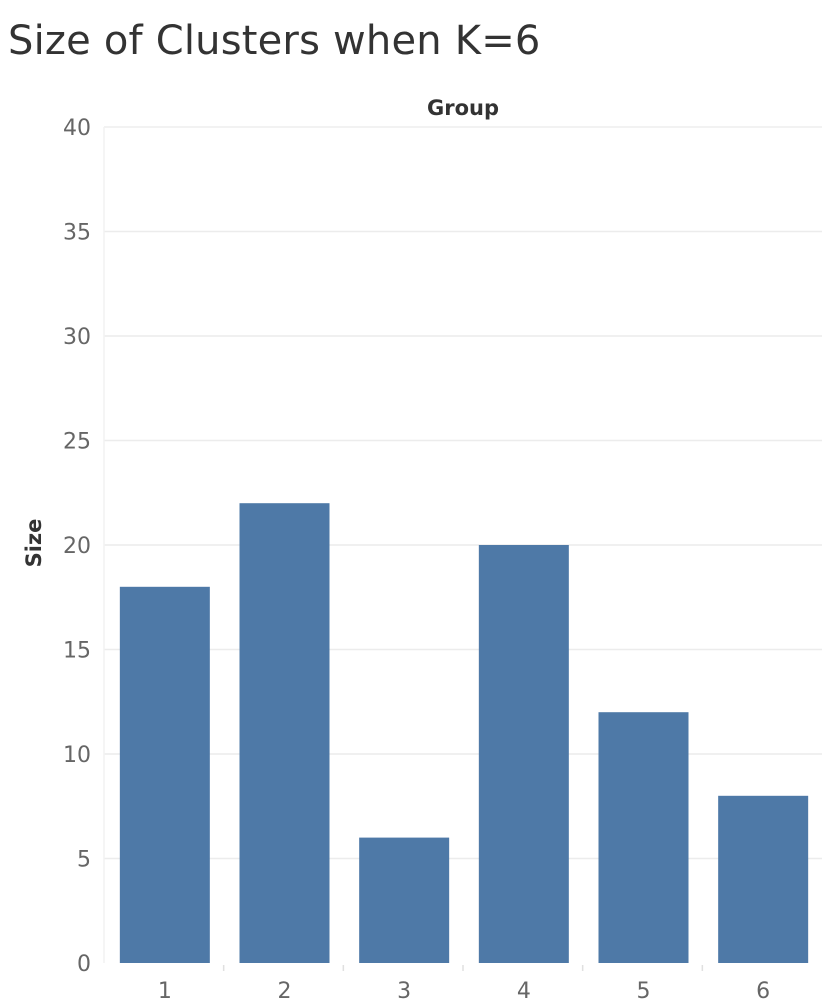 The width and height of the screenshot is (824, 1006). I want to click on x-tick-label: 3, so click(404, 991).